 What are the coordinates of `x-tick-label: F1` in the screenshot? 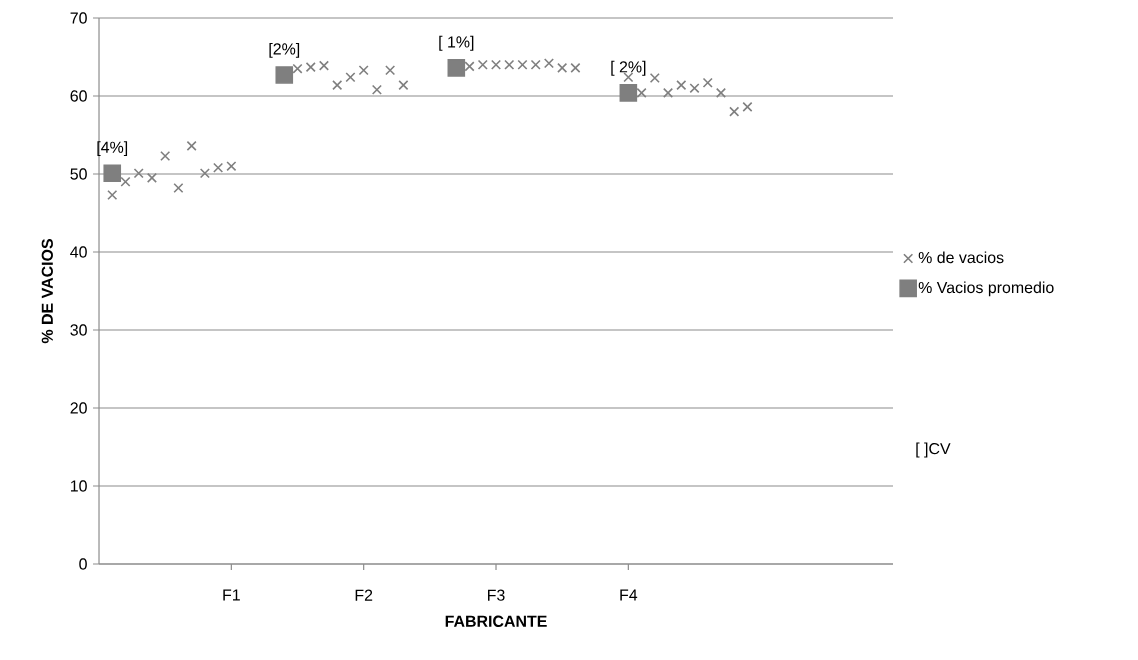 It's located at (231, 595).